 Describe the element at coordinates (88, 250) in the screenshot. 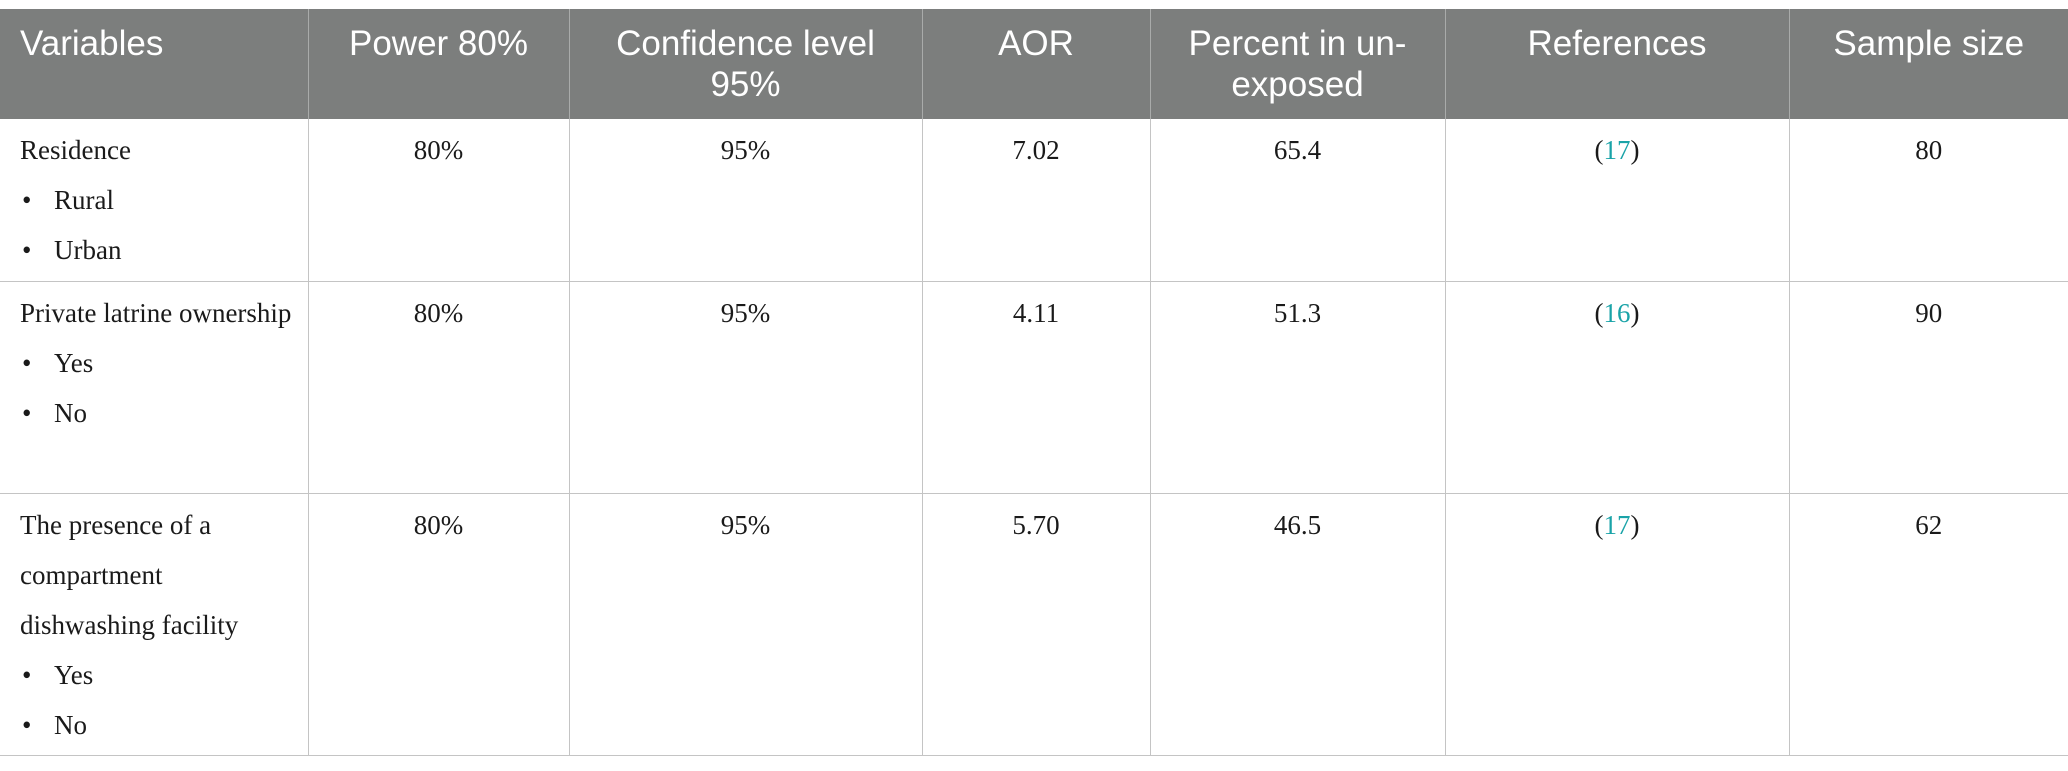

I see `option-label: Urban` at that location.